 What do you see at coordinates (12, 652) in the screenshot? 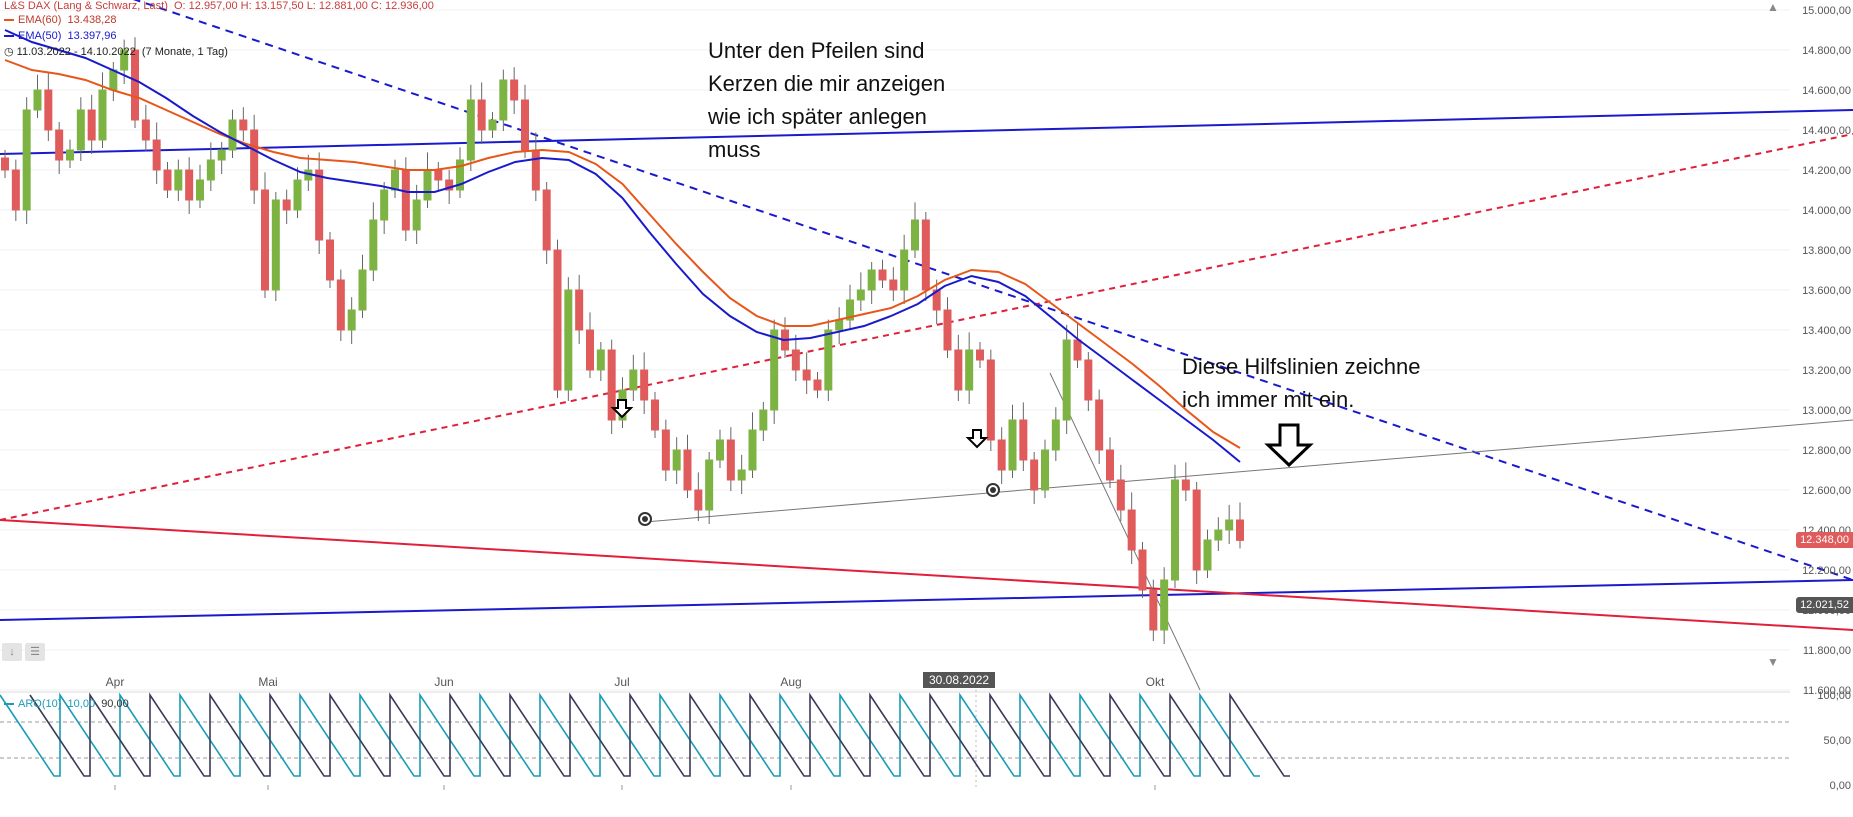
I see `download-icon: ↓` at bounding box center [12, 652].